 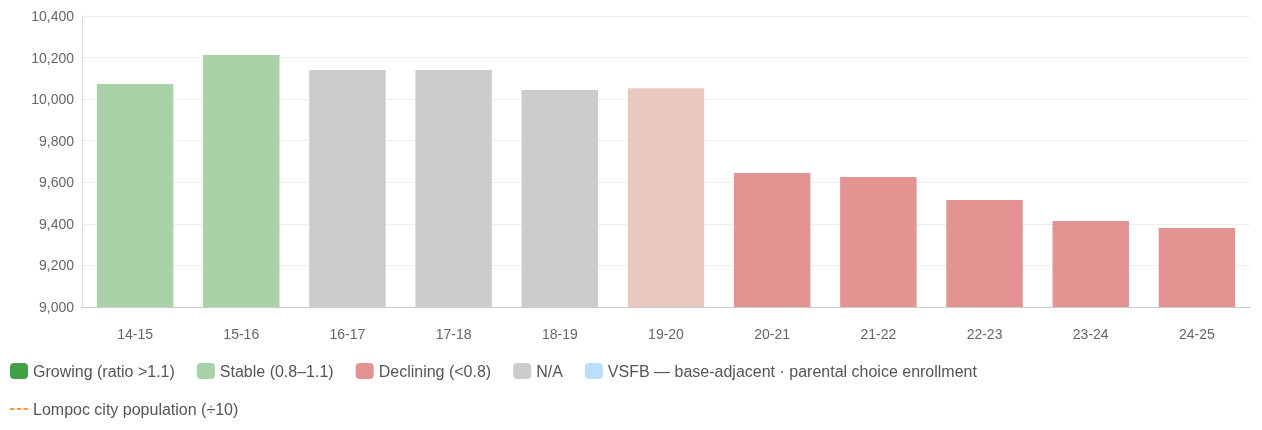 What do you see at coordinates (1197, 334) in the screenshot?
I see `x-tick-label: 24-25` at bounding box center [1197, 334].